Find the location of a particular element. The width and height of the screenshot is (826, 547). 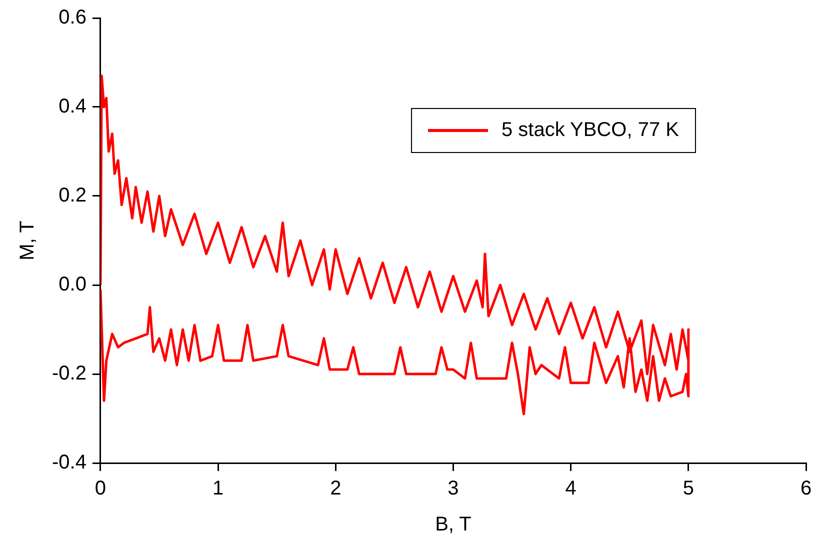

legend-label: 5 stack YBCO, 77 K is located at coordinates (590, 130).